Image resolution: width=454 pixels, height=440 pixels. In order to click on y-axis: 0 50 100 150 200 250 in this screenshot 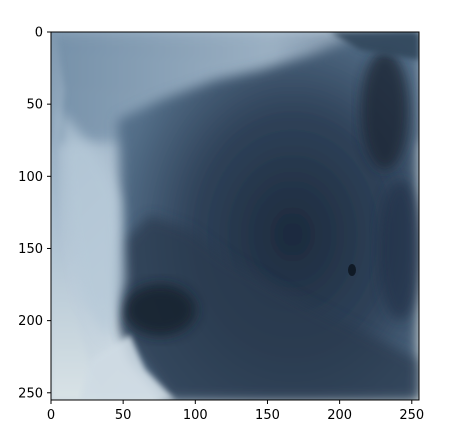, I will do `click(34, 213)`.